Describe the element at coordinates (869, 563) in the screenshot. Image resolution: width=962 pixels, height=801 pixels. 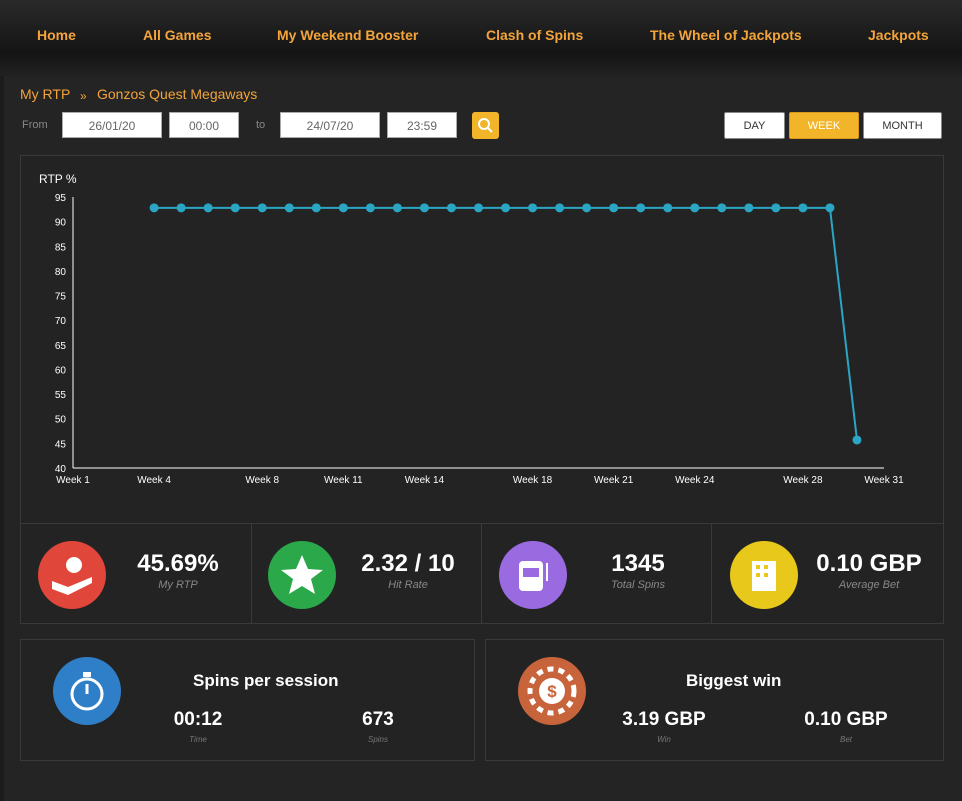
I see `stat-value: 0.10 GBP` at that location.